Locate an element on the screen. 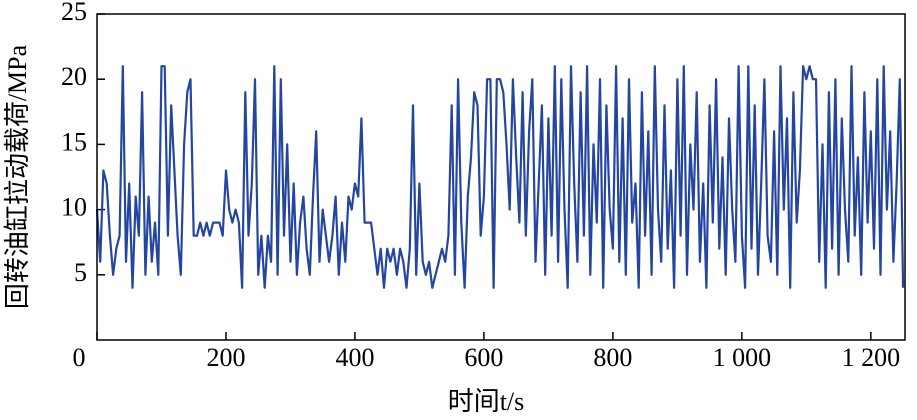  x-tick-label: 400 is located at coordinates (354, 357).